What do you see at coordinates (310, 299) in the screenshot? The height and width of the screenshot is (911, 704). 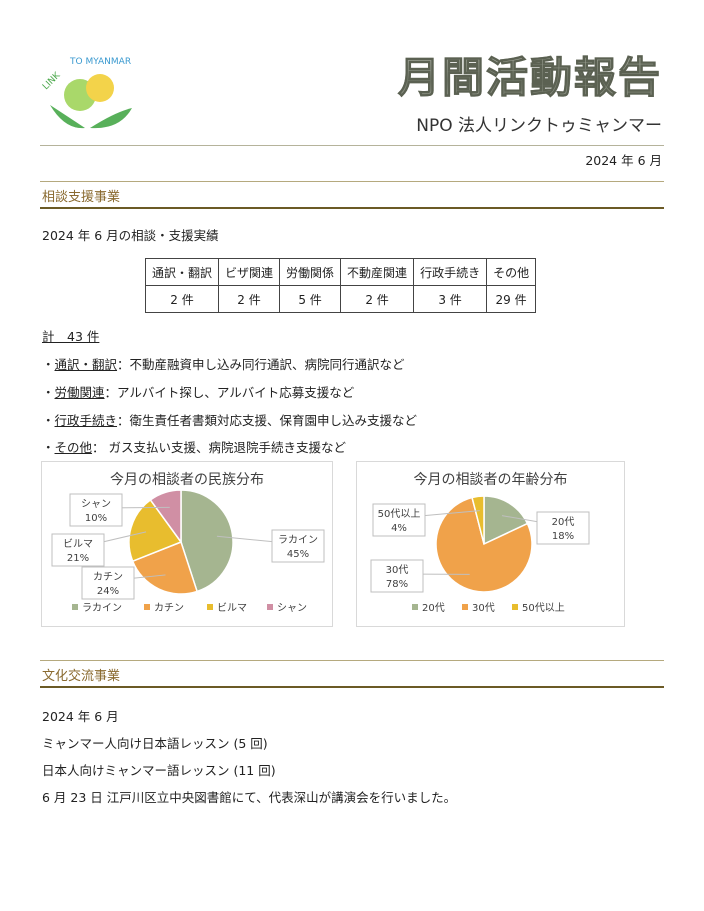 I see `table-cell: 5 件` at bounding box center [310, 299].